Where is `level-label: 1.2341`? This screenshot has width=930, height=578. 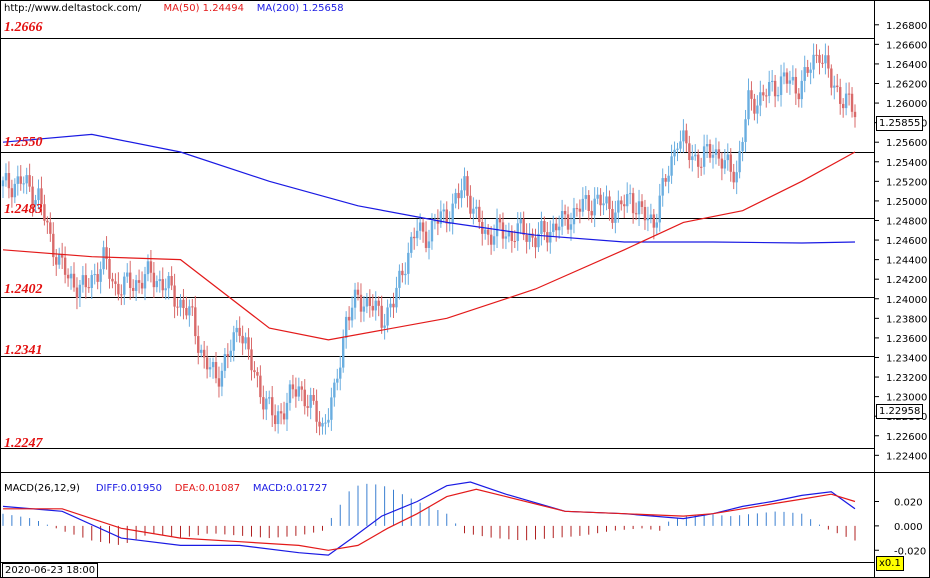
level-label: 1.2341 is located at coordinates (23, 350).